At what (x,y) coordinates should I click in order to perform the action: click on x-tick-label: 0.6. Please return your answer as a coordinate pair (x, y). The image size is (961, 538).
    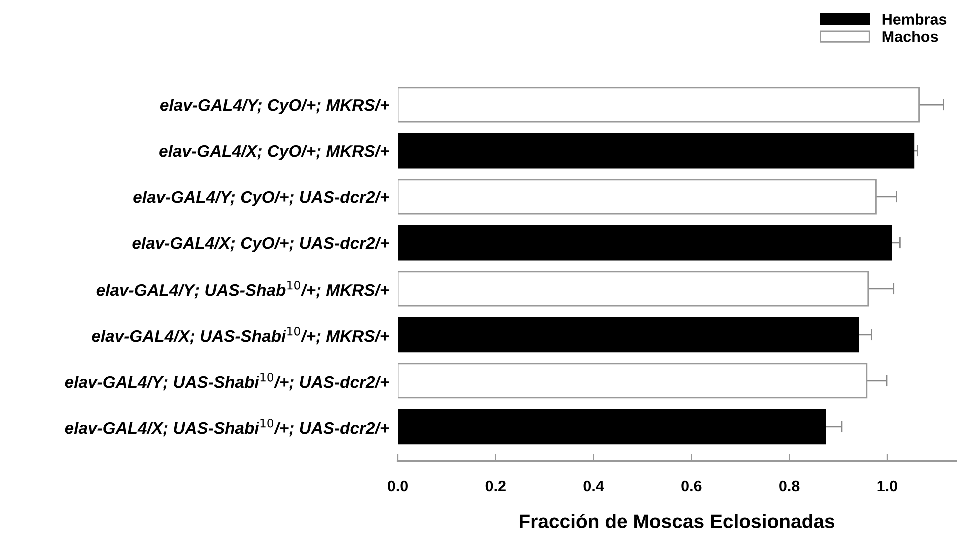
    Looking at the image, I should click on (692, 486).